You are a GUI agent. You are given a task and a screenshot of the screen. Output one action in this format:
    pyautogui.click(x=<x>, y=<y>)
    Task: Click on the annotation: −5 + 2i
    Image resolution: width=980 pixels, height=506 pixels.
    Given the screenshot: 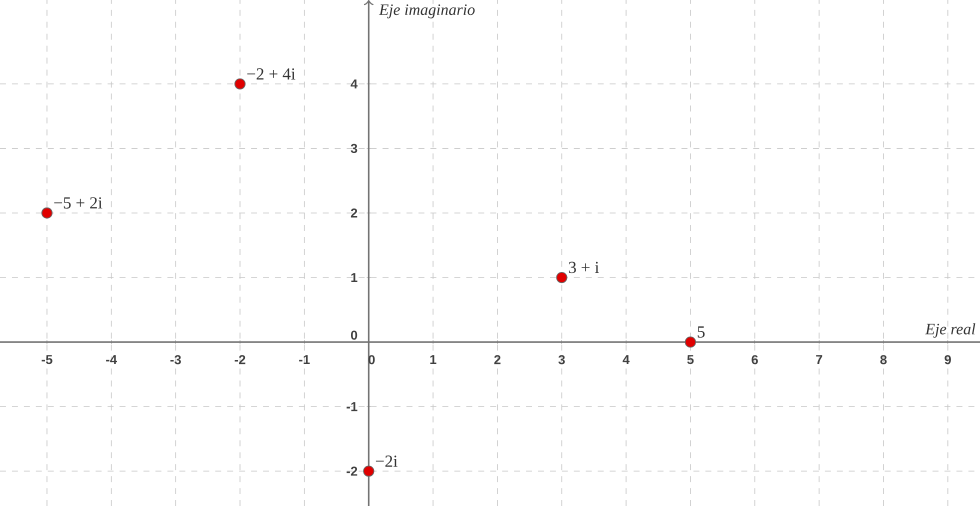 What is the action you would take?
    pyautogui.click(x=78, y=203)
    